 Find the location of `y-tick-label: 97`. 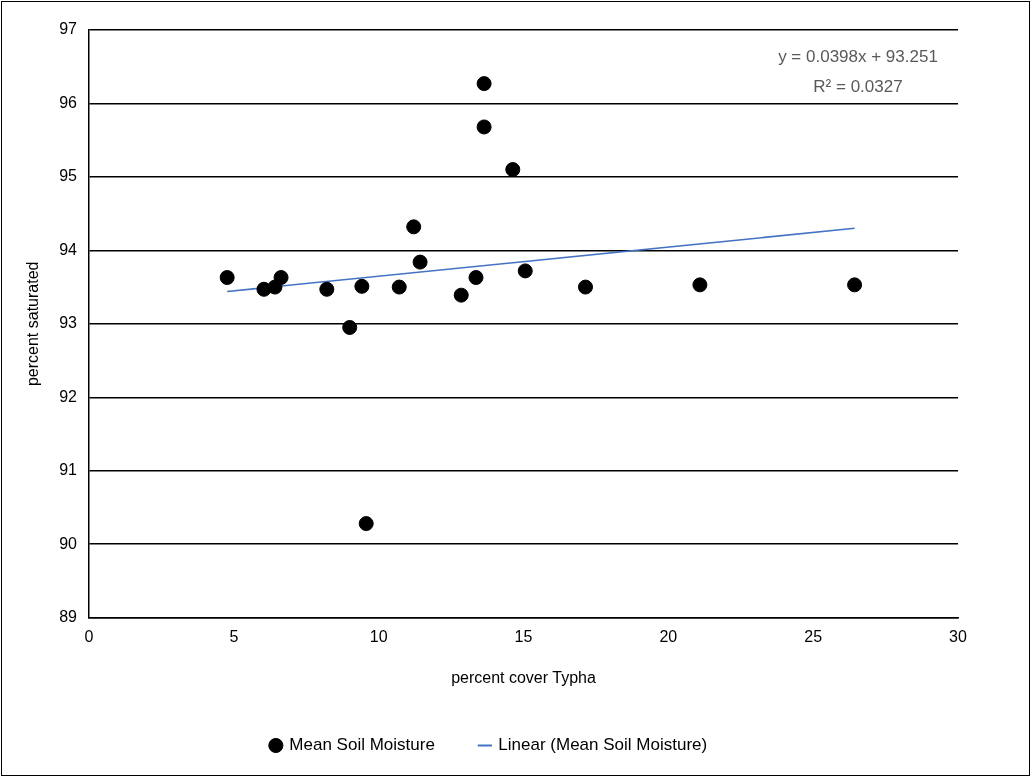

y-tick-label: 97 is located at coordinates (68, 29).